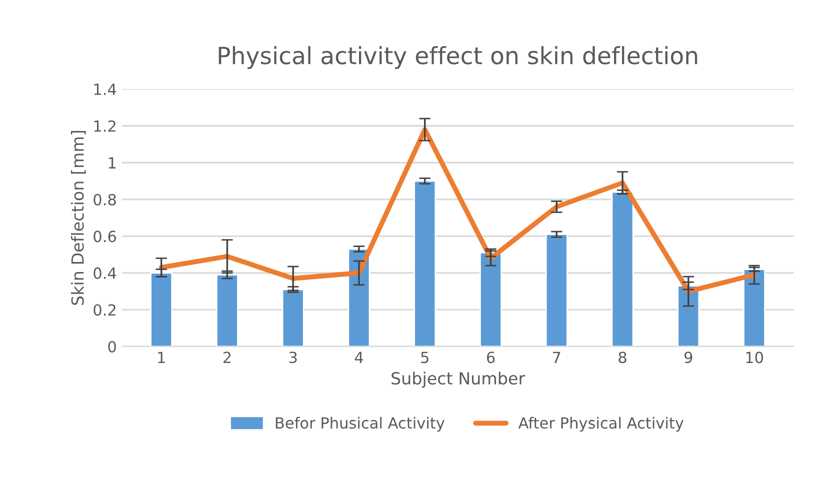 Image resolution: width=840 pixels, height=495 pixels. What do you see at coordinates (556, 357) in the screenshot?
I see `x-tick-label: 7` at bounding box center [556, 357].